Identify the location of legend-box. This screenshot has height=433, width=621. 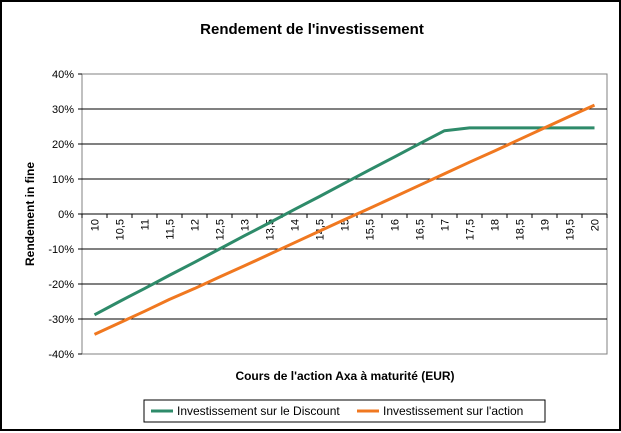
(344, 411).